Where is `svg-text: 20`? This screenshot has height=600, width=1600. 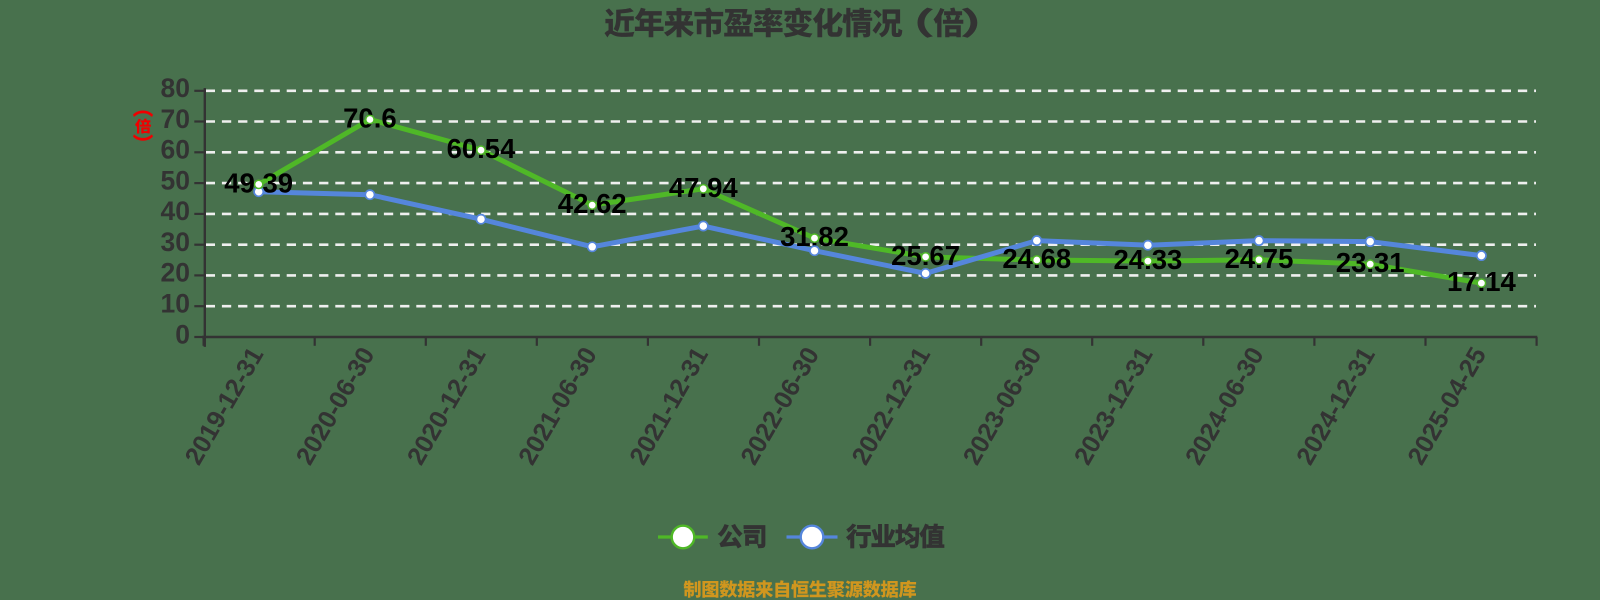
svg-text: 20 is located at coordinates (175, 273).